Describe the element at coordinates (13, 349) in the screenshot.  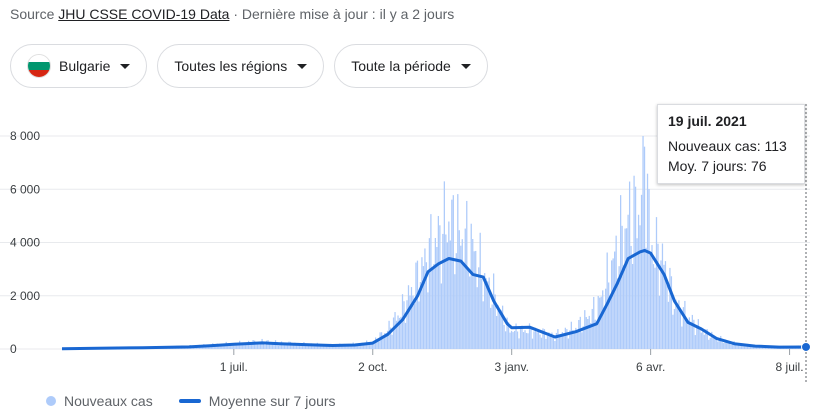
I see `y-tick-label: 0` at that location.